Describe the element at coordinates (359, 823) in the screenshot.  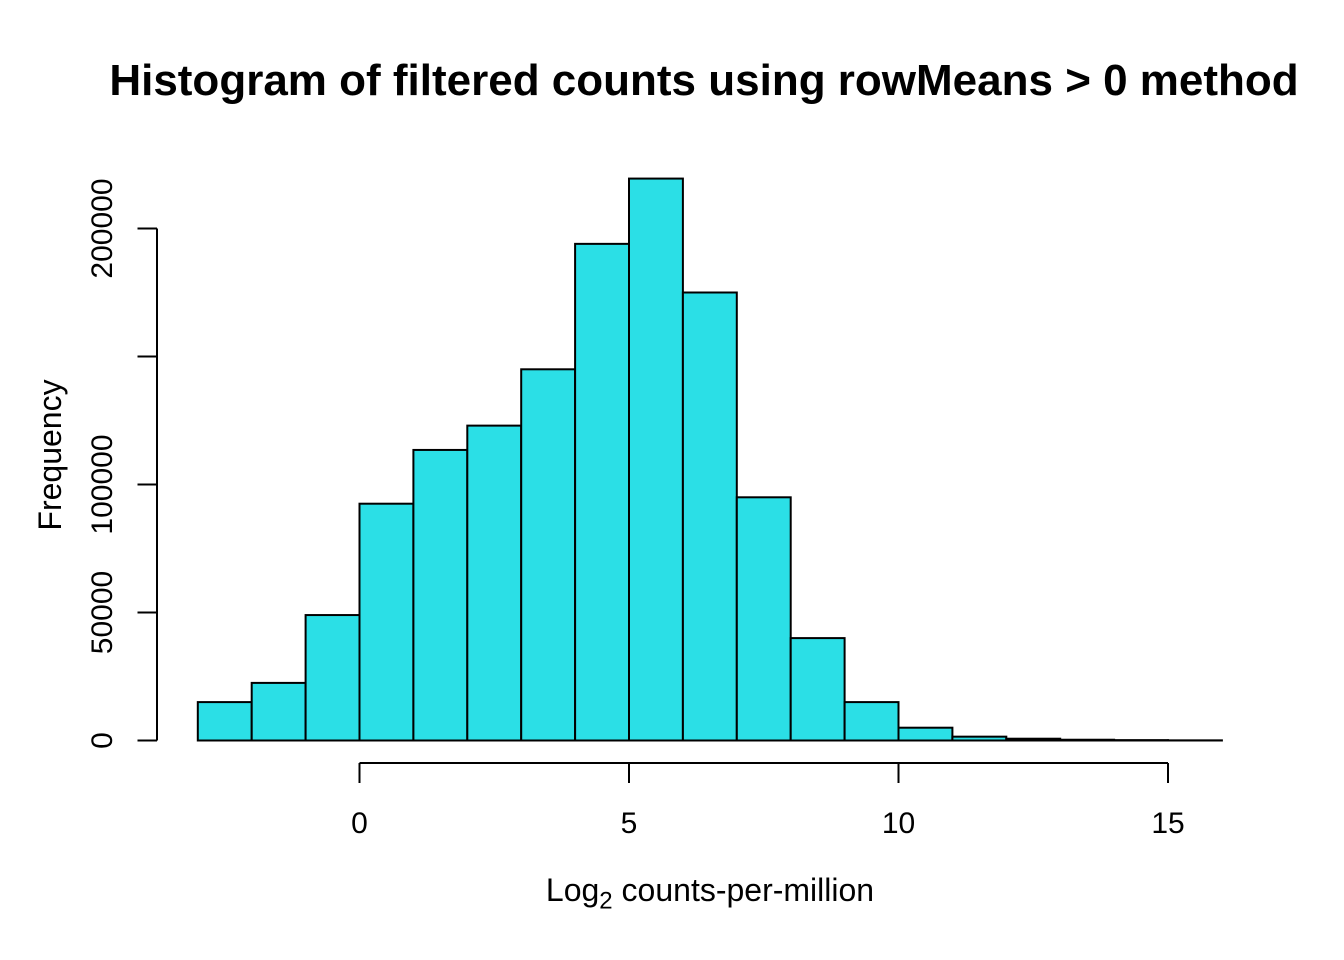
I see `x-axis-tick-label: 0` at that location.